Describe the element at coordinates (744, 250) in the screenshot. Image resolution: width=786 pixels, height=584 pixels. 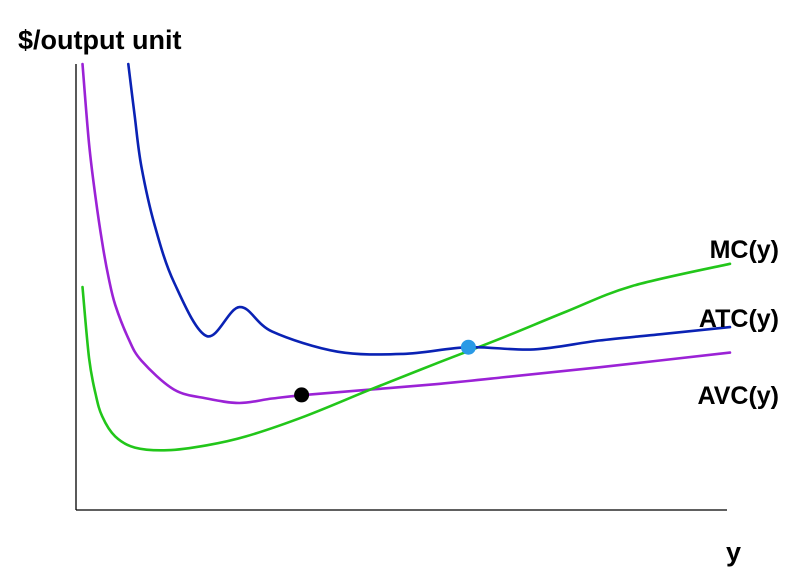
I see `series-label-mc: MC(y)` at that location.